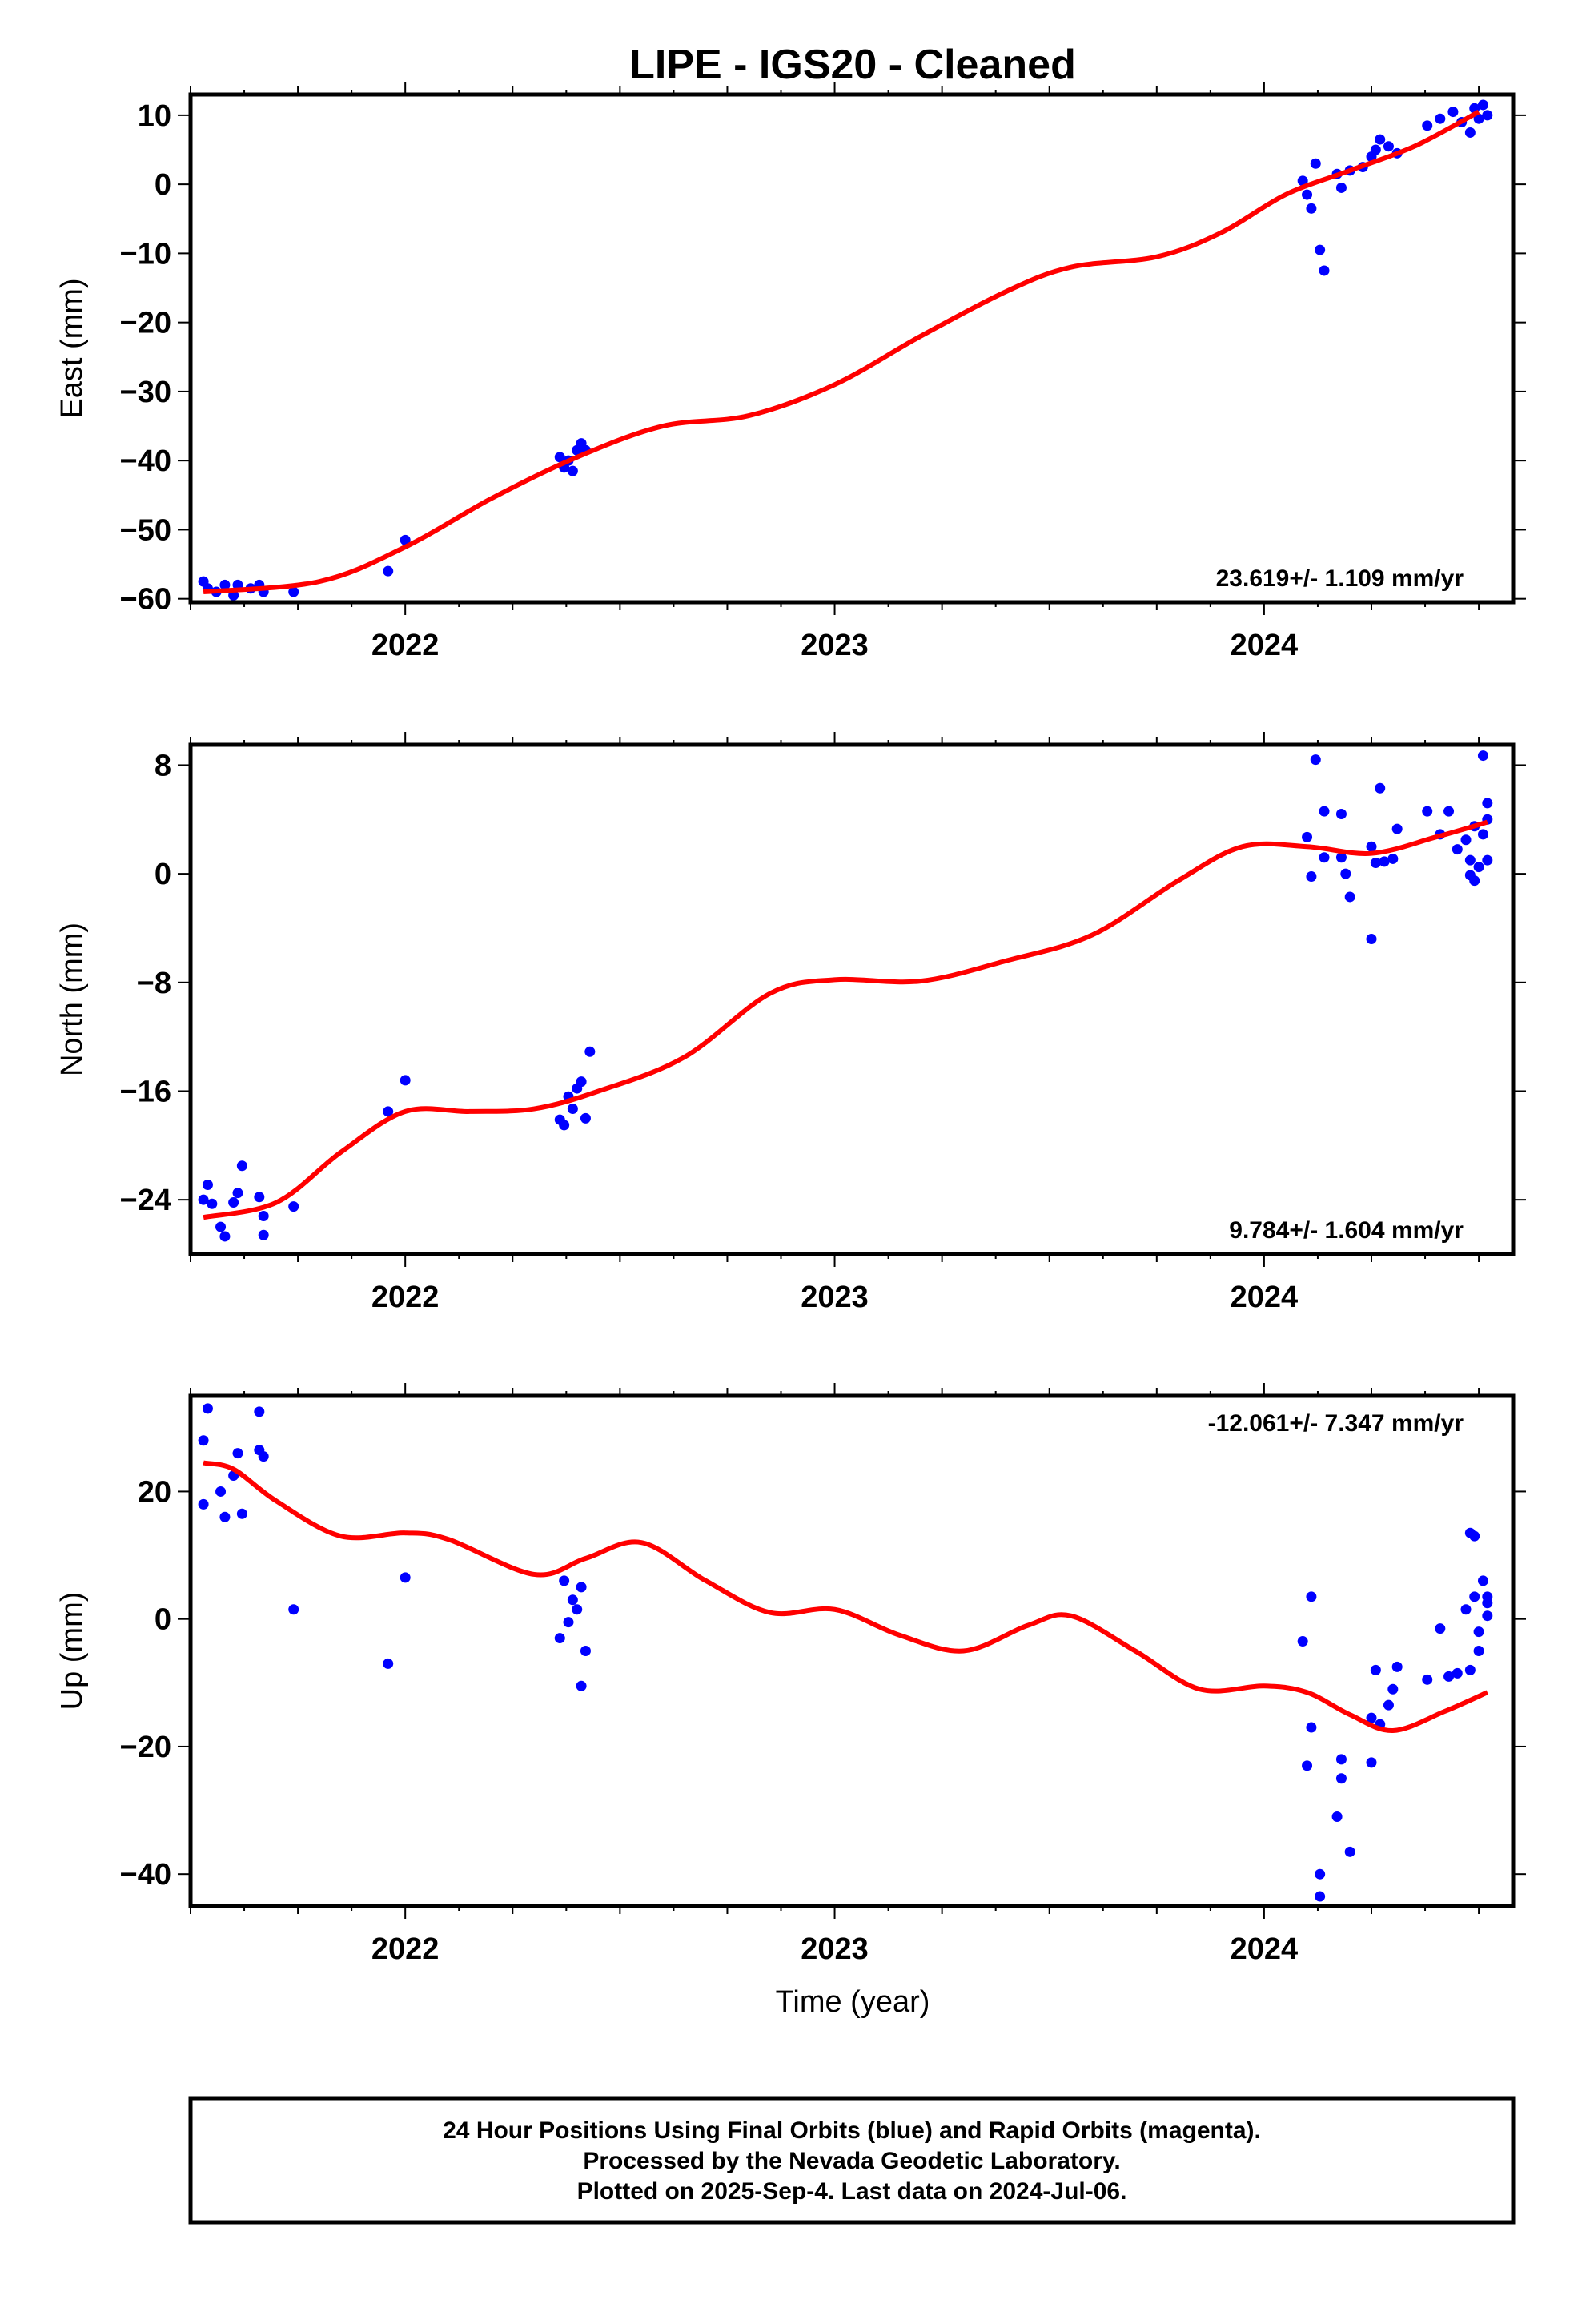 The image size is (1582, 2324). Describe the element at coordinates (145, 1092) in the screenshot. I see `y-tick-label: −16` at that location.